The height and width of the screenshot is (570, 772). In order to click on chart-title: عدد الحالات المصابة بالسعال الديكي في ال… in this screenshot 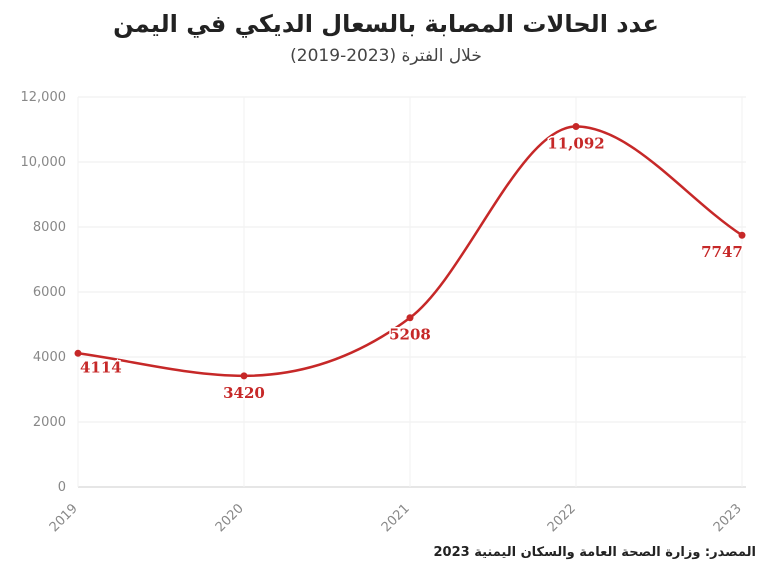, I will do `click(386, 24)`.